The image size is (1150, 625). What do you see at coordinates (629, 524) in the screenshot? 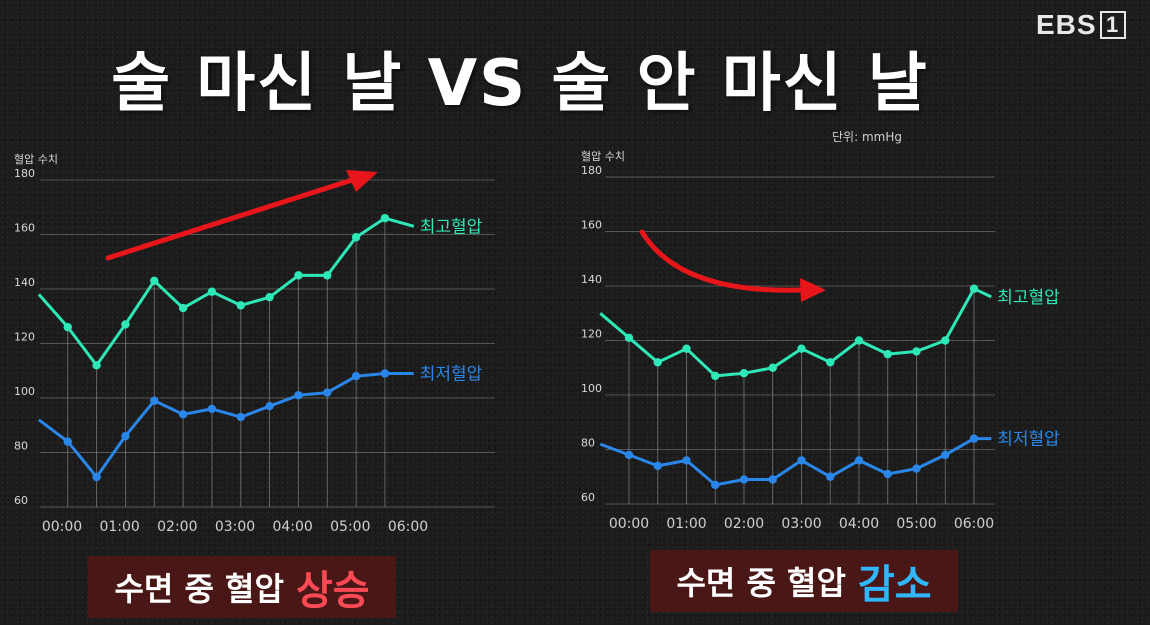
I see `right-x-tick-label: 00:00` at bounding box center [629, 524].